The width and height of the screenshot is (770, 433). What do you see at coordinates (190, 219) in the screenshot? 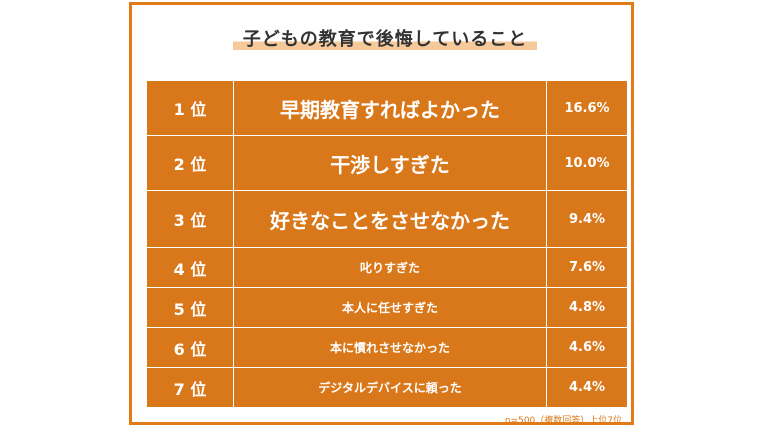
I see `rank-cell: 3 位` at bounding box center [190, 219].